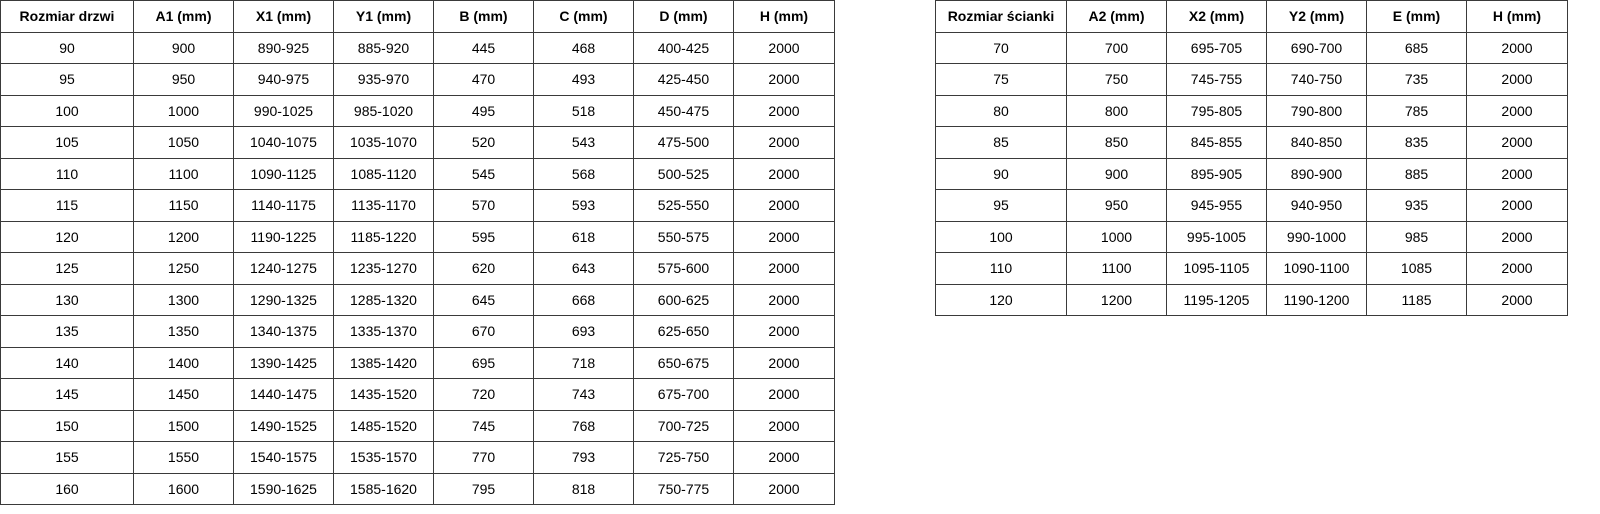 The image size is (1600, 514). What do you see at coordinates (283, 362) in the screenshot?
I see `table-cell: 1390-1425` at bounding box center [283, 362].